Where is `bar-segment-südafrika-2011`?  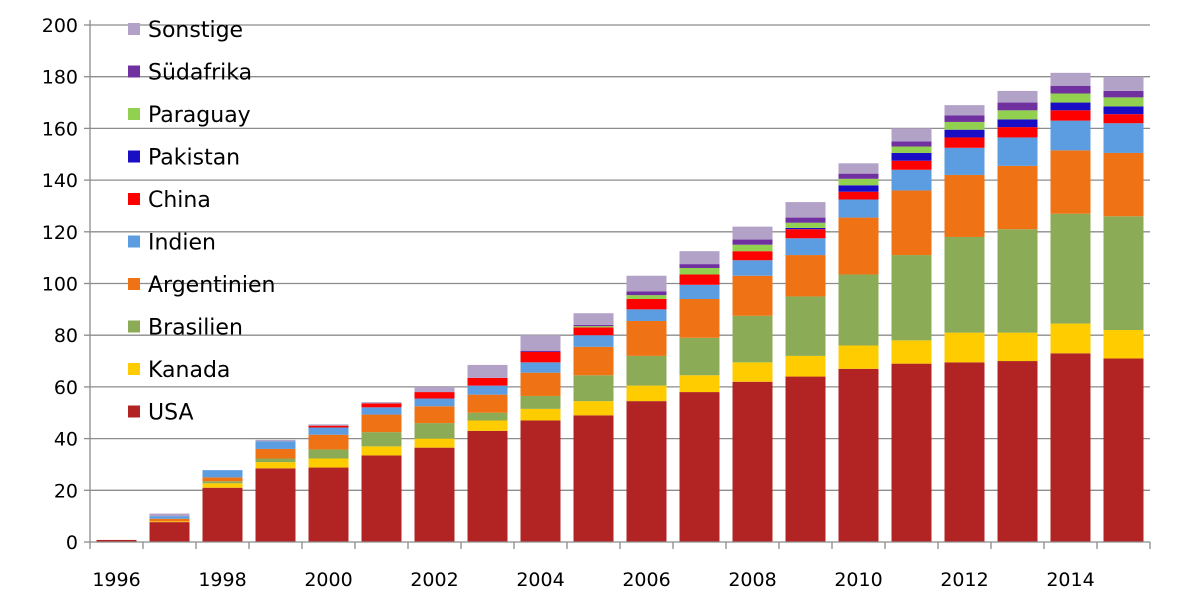
bar-segment-südafrika-2011 is located at coordinates (911, 144).